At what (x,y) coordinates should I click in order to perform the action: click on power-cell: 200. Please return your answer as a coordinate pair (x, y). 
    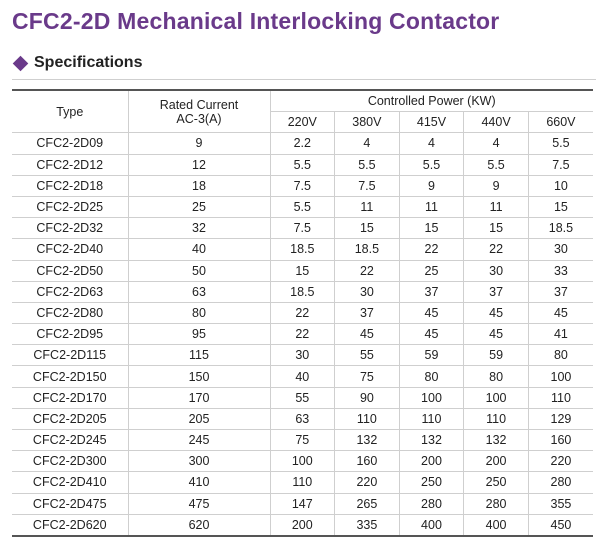
    Looking at the image, I should click on (432, 461).